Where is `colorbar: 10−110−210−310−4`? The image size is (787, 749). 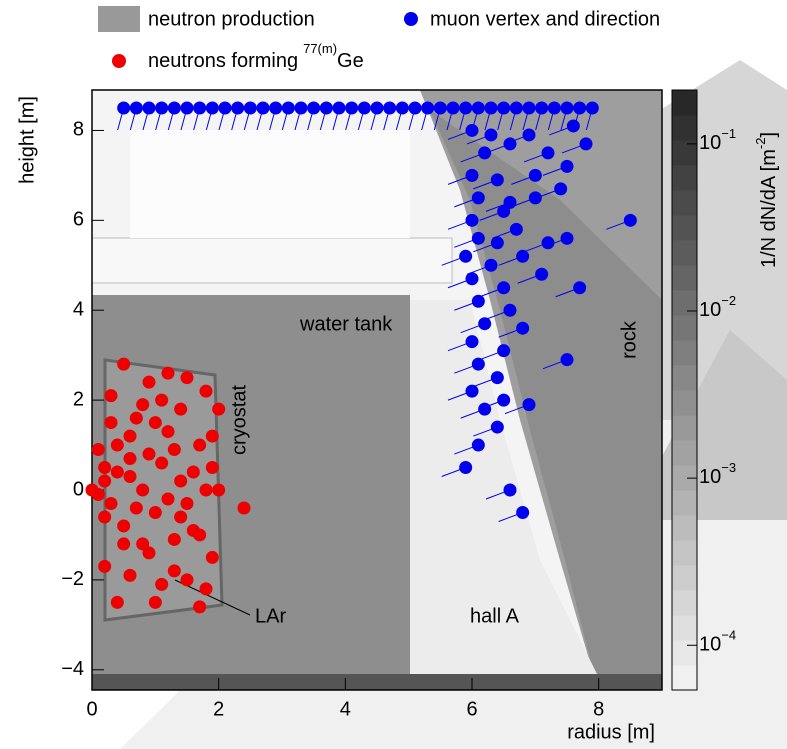 colorbar: 10−110−210−310−4 is located at coordinates (703, 390).